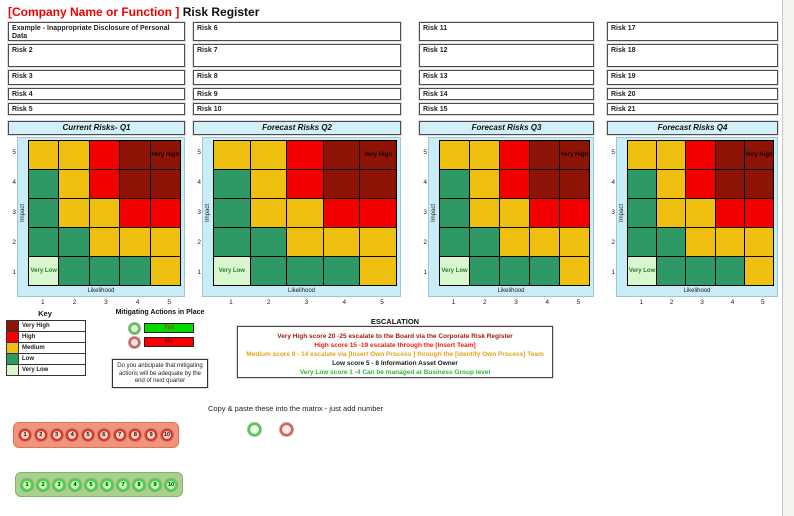  Describe the element at coordinates (96, 77) in the screenshot. I see `risk-name-cell: Risk 3` at that location.